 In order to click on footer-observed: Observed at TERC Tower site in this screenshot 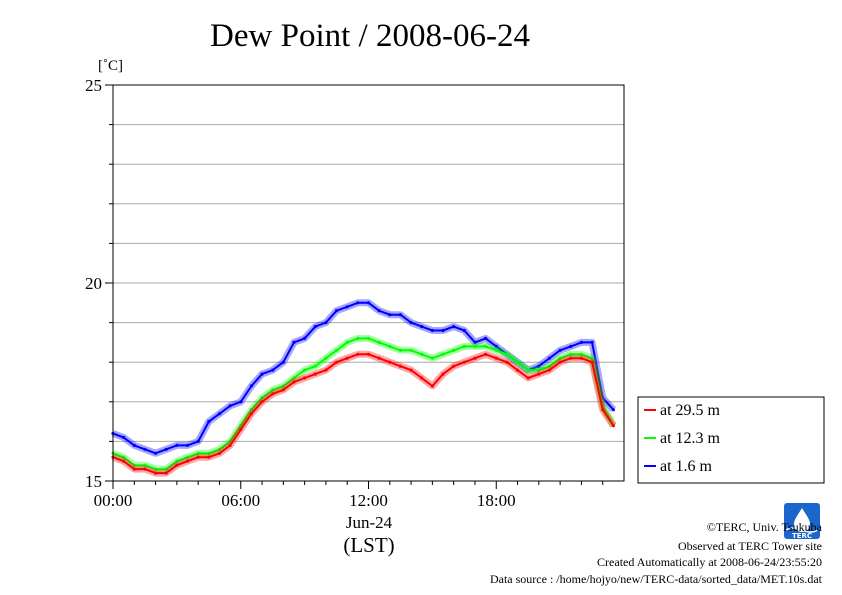, I will do `click(750, 546)`.